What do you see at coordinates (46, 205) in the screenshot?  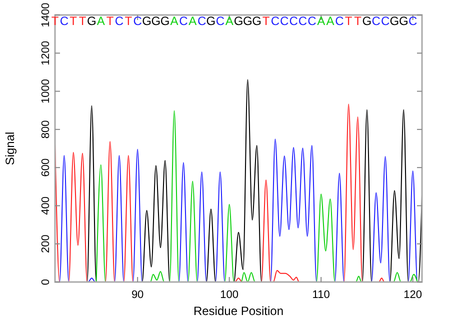 I see `y-tick-label: 400` at bounding box center [46, 205].